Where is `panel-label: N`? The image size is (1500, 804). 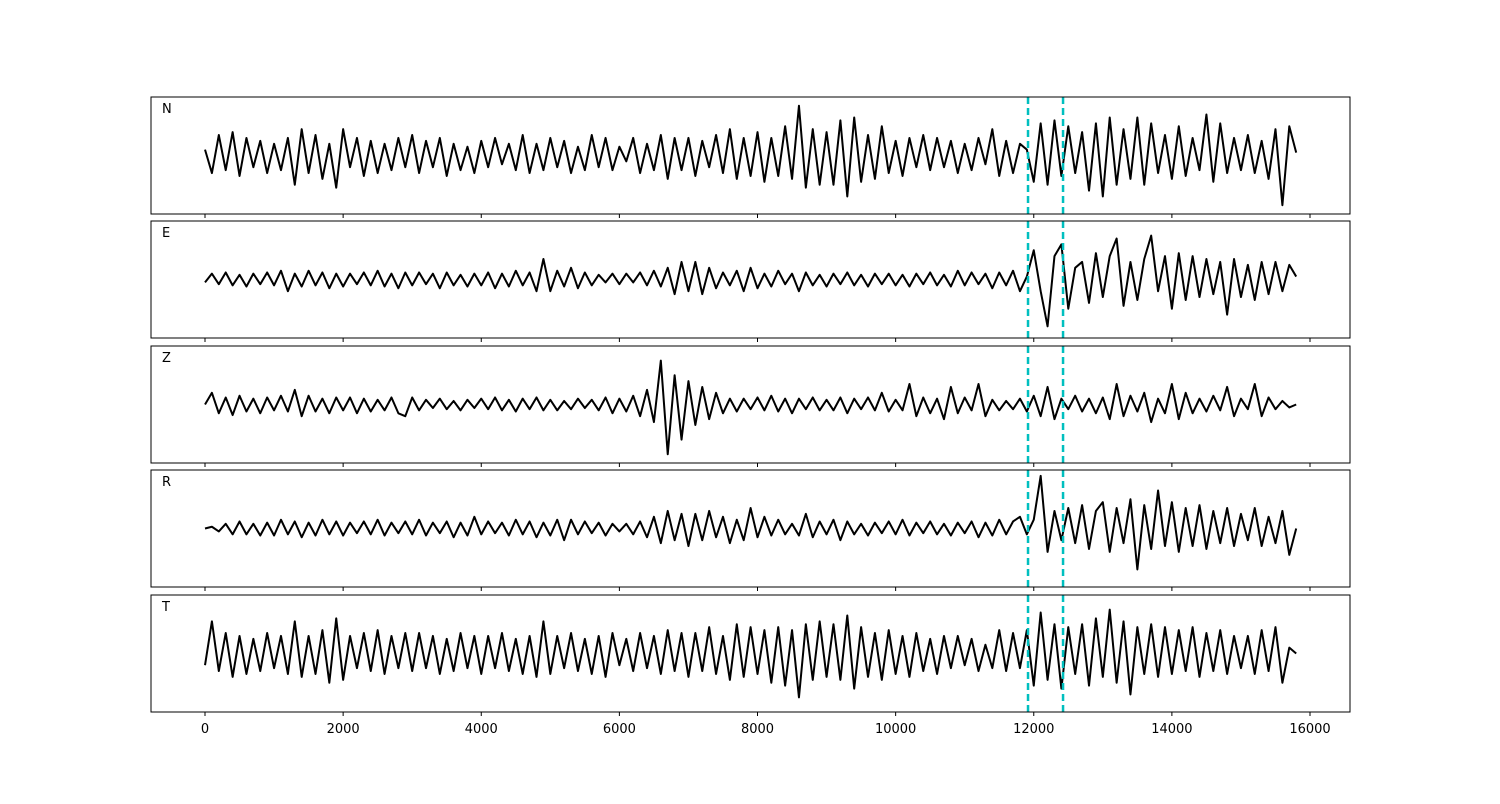 panel-label: N is located at coordinates (167, 109).